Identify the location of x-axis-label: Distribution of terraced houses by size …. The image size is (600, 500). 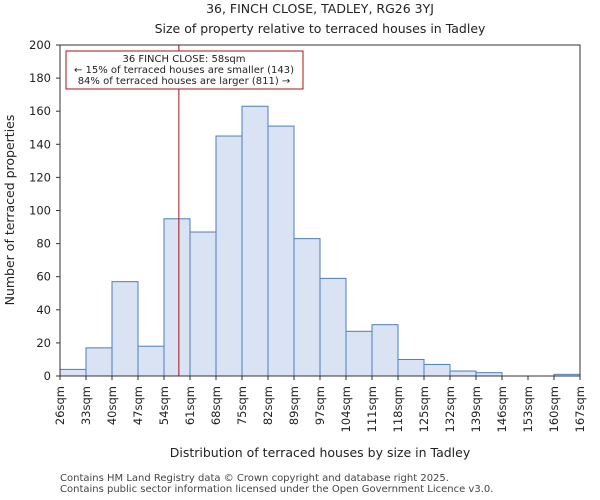
(320, 452).